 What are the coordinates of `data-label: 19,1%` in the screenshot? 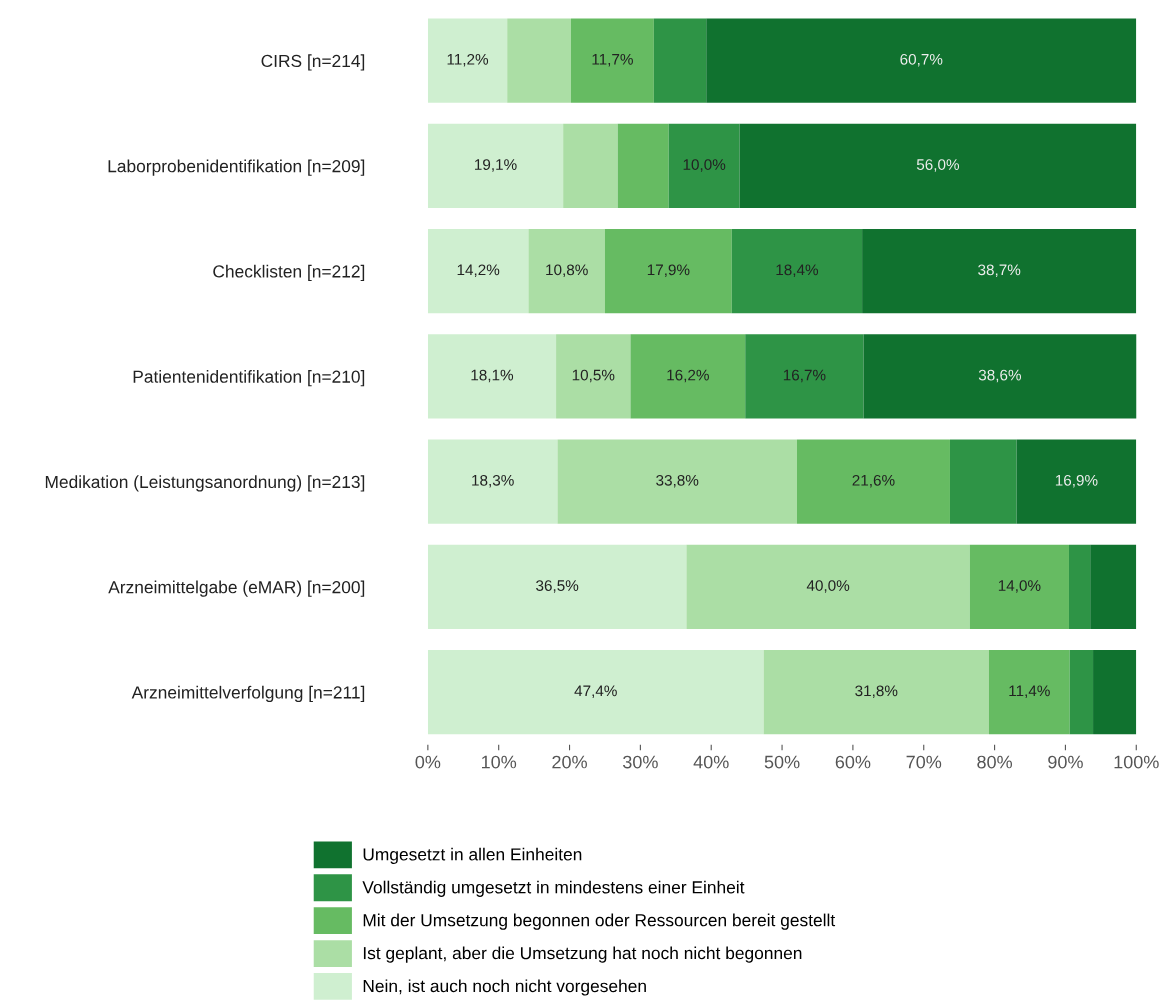 It's located at (496, 165).